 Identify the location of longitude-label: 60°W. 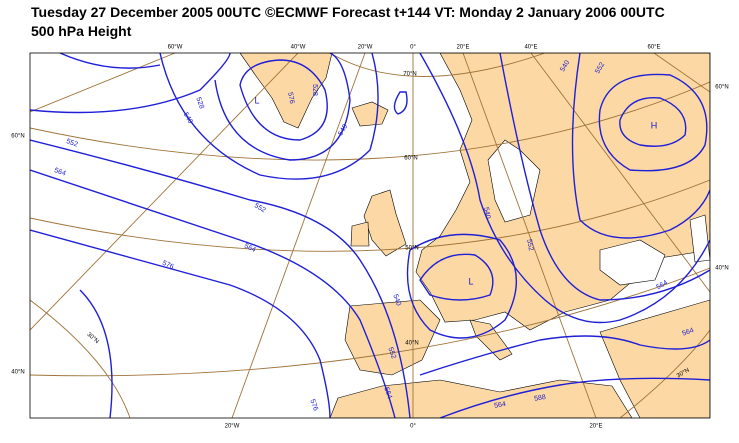
(175, 48).